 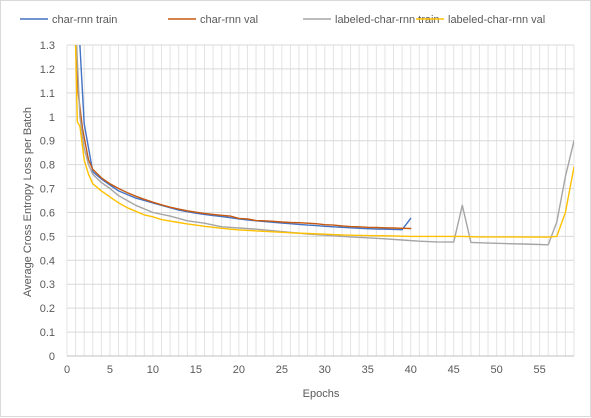 What do you see at coordinates (153, 370) in the screenshot?
I see `x-tick-label: 10` at bounding box center [153, 370].